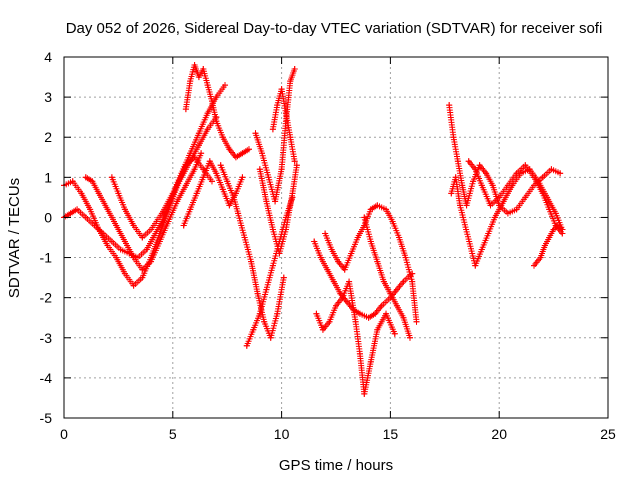  Describe the element at coordinates (64, 434) in the screenshot. I see `x-tick-label: 0` at that location.